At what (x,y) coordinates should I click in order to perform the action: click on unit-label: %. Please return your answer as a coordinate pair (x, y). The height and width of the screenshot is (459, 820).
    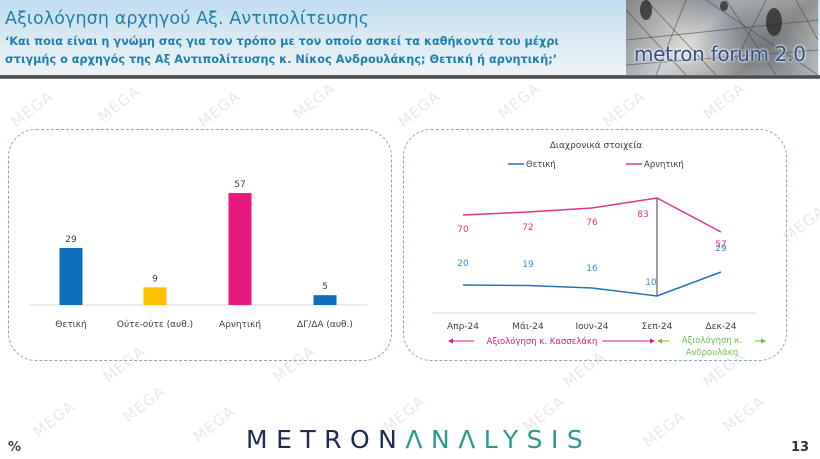
    Looking at the image, I should click on (15, 447).